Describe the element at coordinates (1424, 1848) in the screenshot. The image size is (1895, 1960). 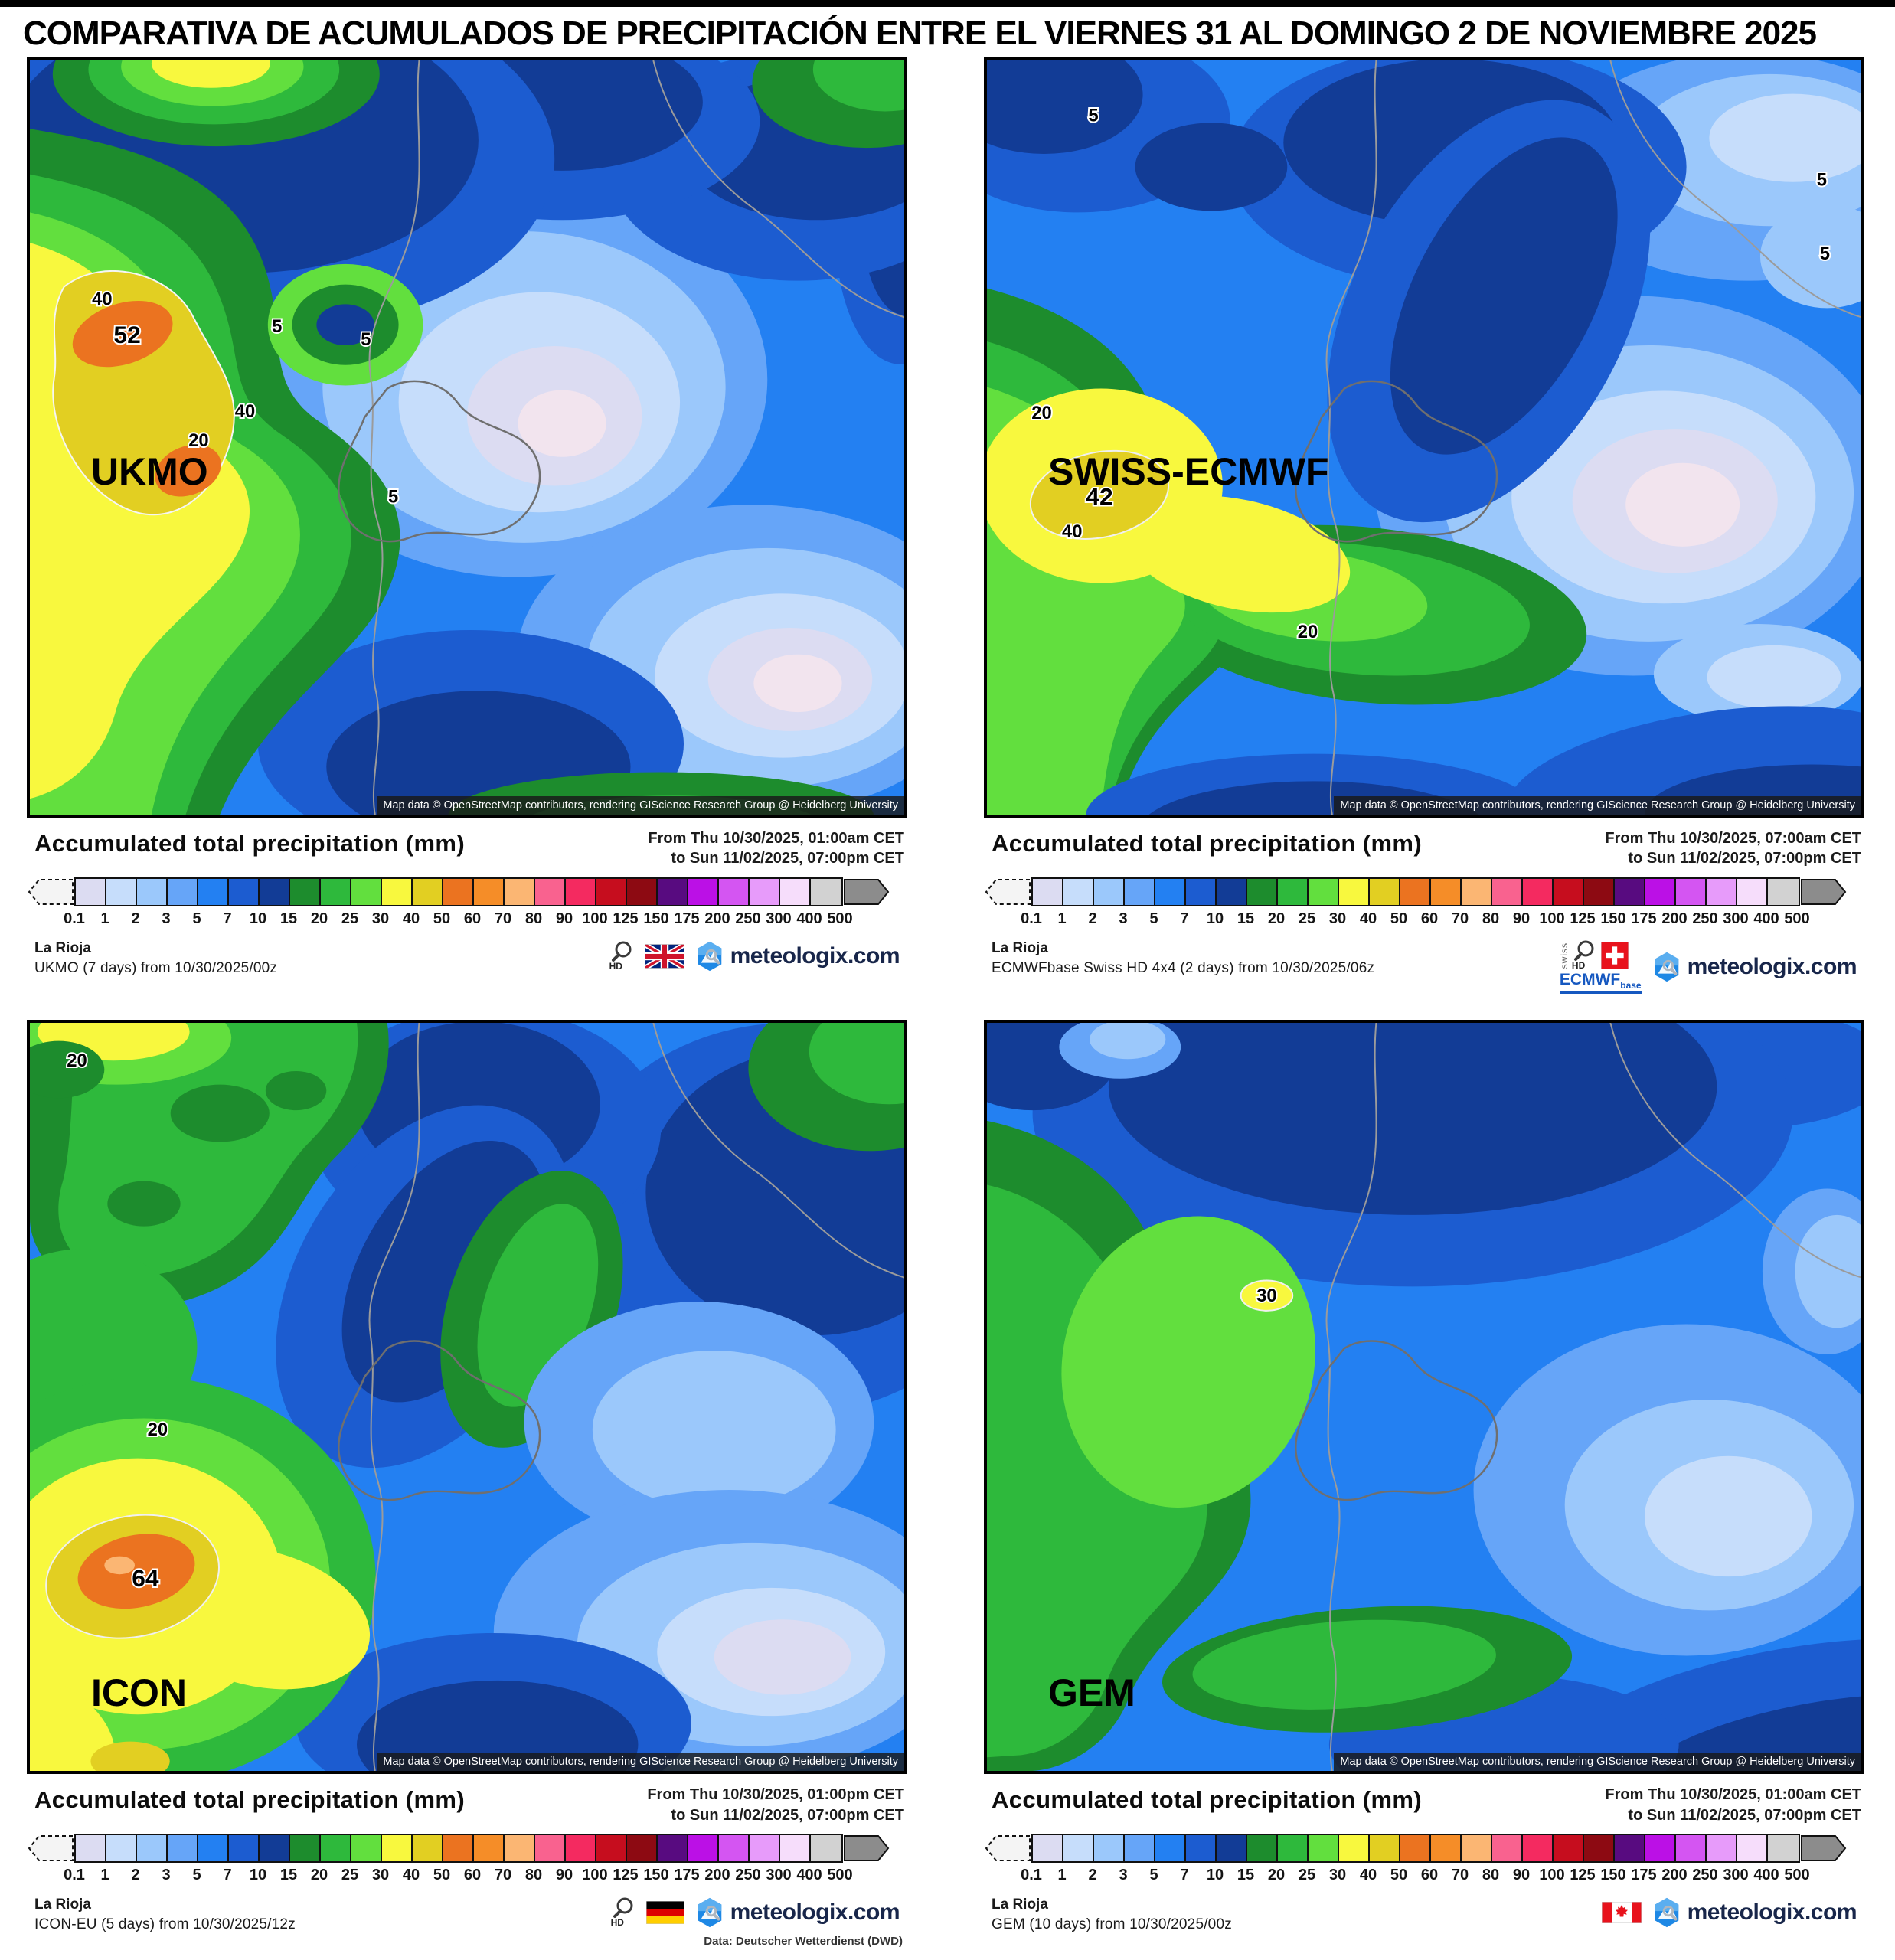
I see `scale-bar` at that location.